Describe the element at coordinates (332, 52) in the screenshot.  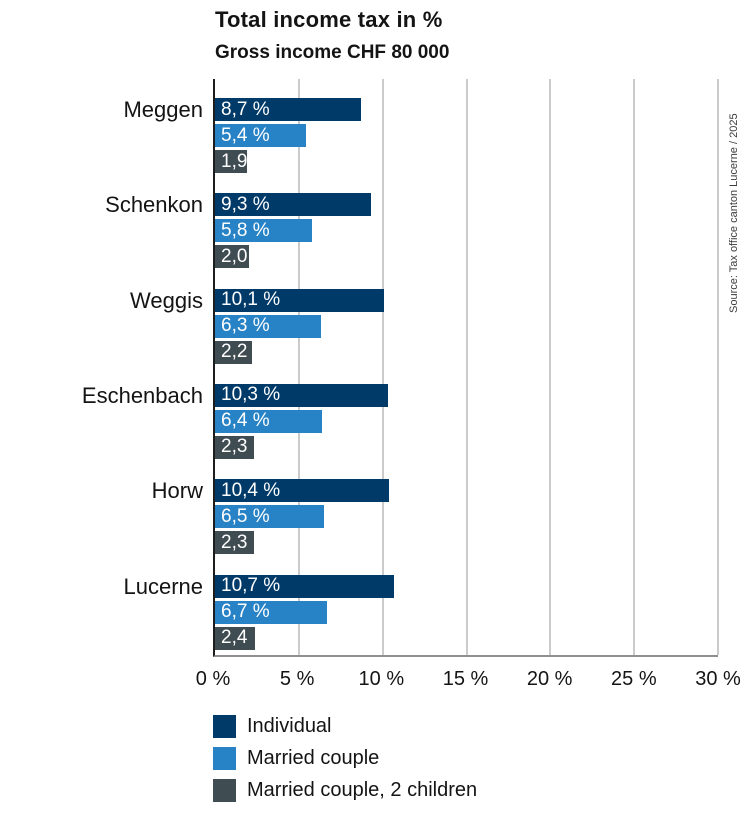
I see `chart-subtitle: Gross income CHF 80 000` at that location.